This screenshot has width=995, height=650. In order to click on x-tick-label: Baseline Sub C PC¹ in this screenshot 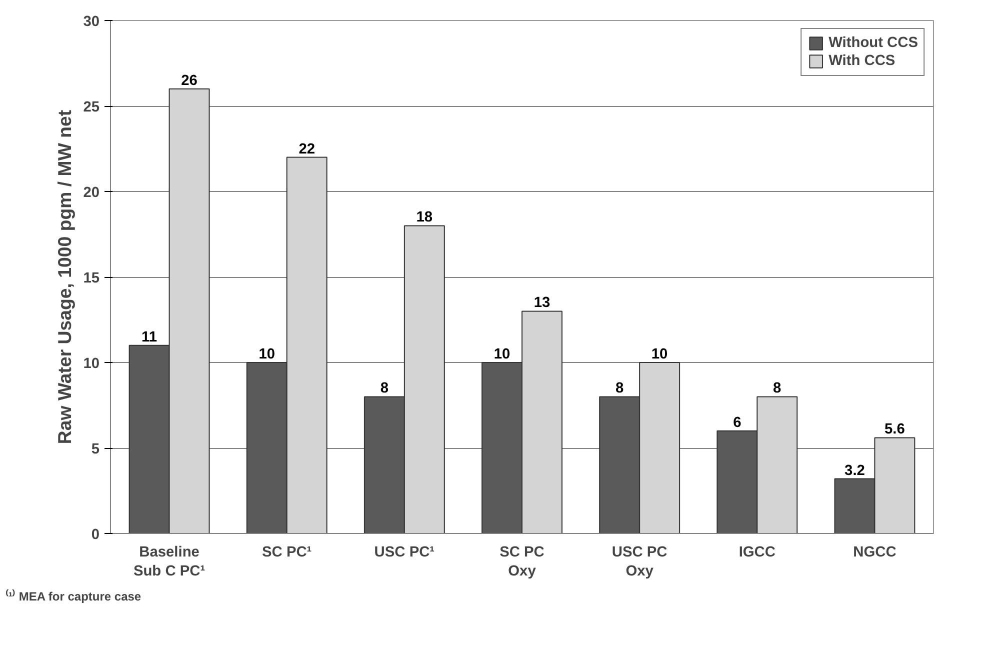, I will do `click(169, 562)`.